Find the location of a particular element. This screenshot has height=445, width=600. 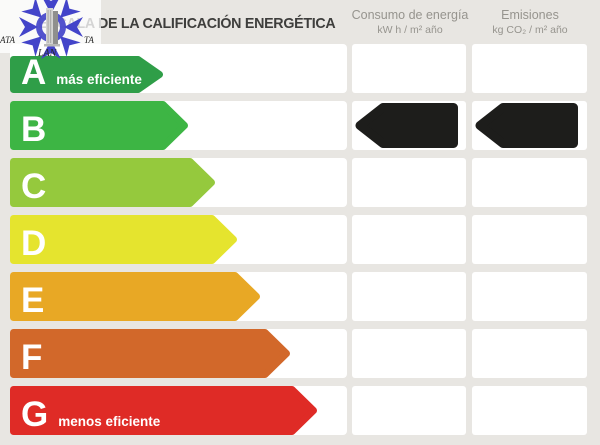

rating-letter: B is located at coordinates (34, 129).